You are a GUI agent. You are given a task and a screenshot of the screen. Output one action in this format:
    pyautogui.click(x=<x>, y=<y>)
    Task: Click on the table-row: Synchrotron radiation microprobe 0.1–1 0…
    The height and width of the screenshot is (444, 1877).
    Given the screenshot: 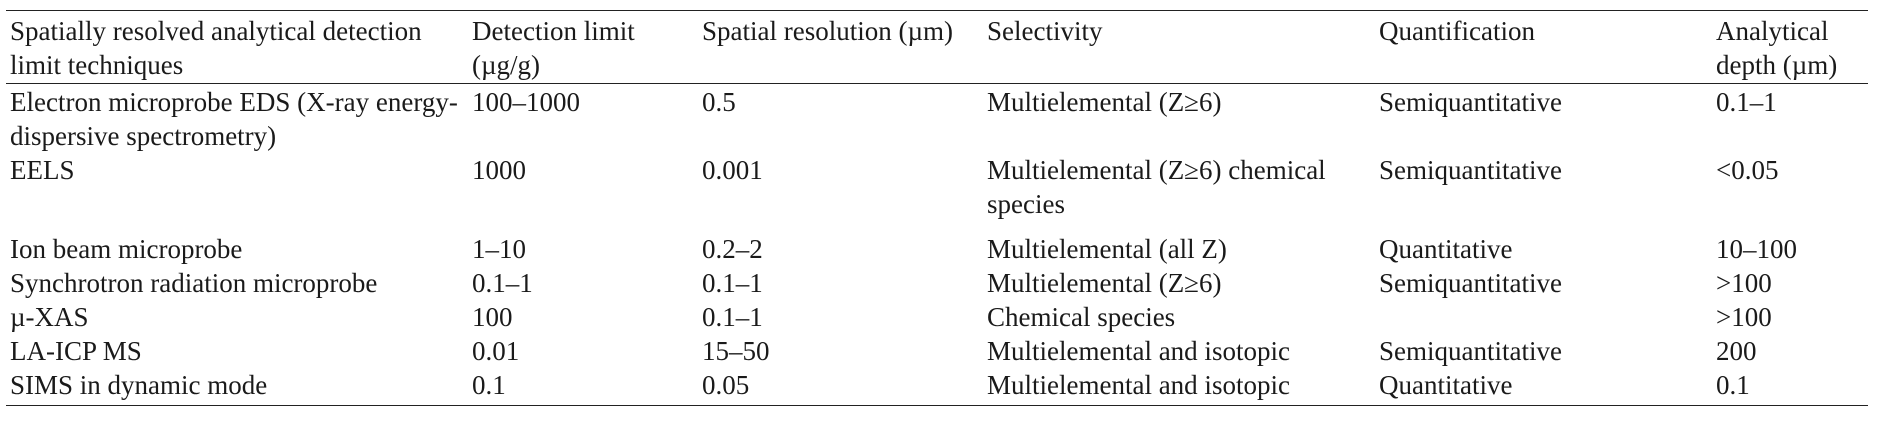 What is the action you would take?
    pyautogui.click(x=937, y=283)
    